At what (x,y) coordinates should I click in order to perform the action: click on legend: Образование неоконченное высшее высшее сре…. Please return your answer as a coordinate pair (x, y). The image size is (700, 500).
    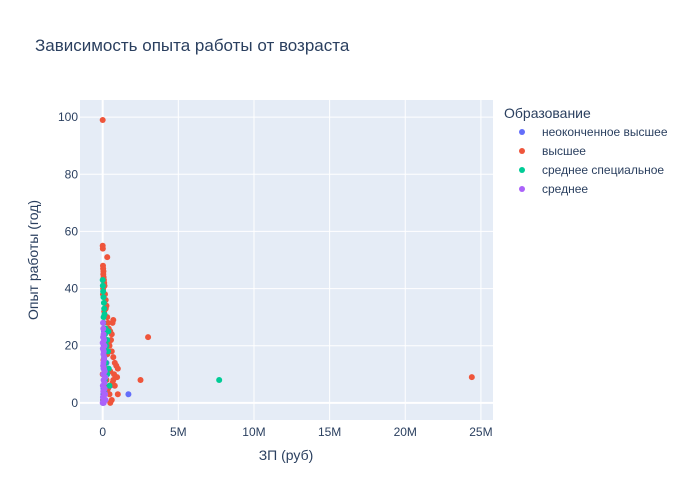
    Looking at the image, I should click on (586, 150).